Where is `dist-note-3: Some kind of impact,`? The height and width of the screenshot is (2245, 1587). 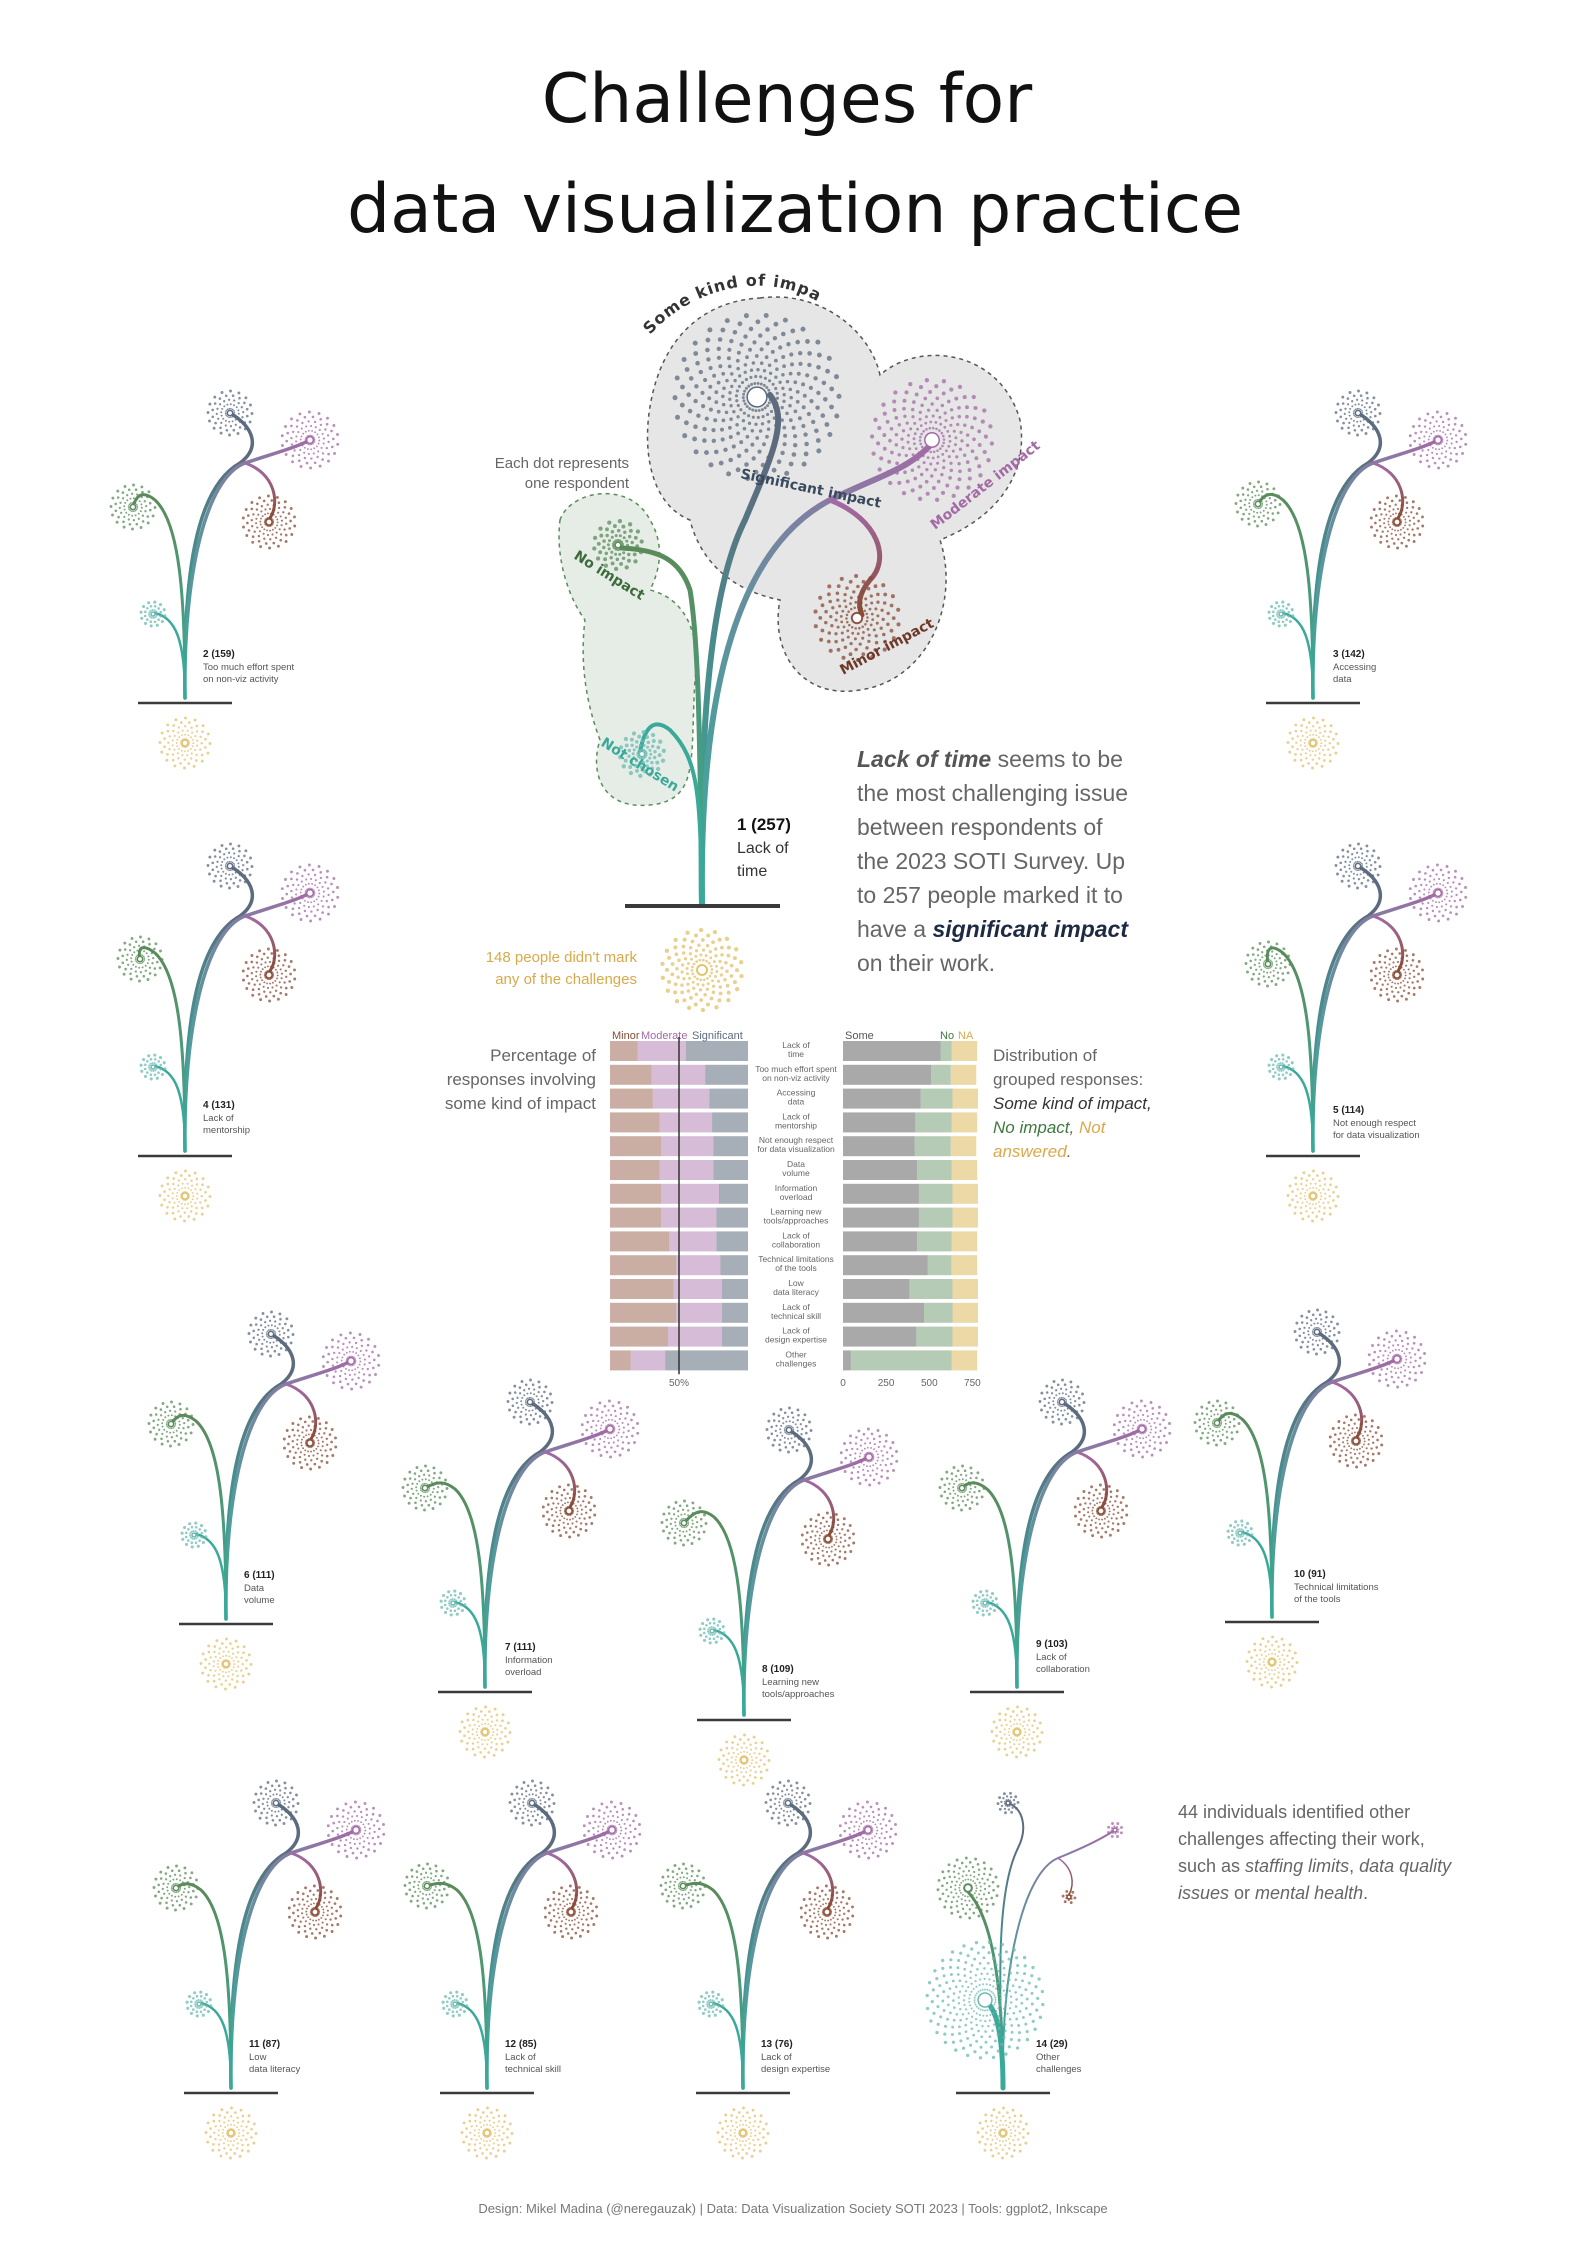 dist-note-3: Some kind of impact, is located at coordinates (1072, 1103).